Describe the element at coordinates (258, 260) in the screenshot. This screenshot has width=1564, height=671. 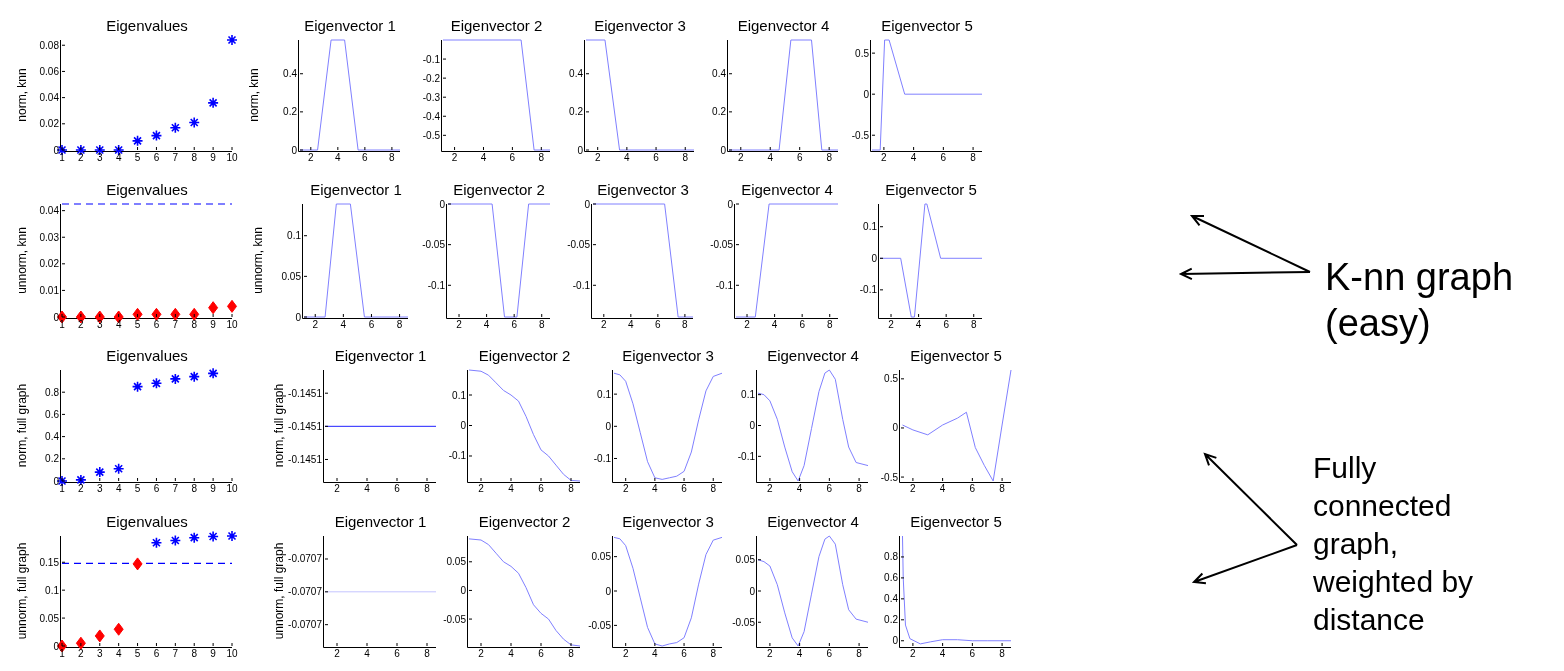
I see `y-axis-title: unnorm, knn` at that location.